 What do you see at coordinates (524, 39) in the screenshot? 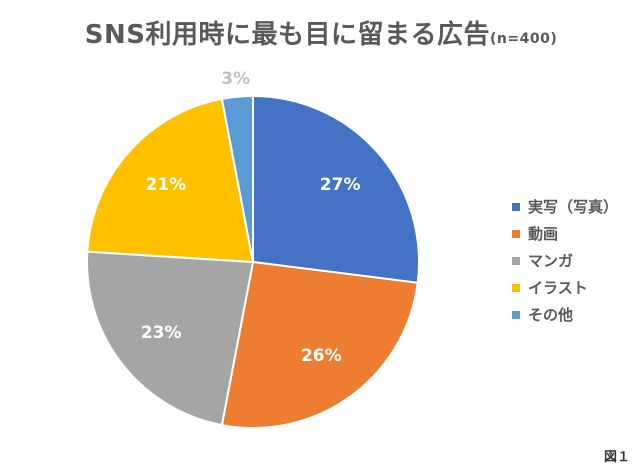
I see `chart-subtitle: (n=400)` at bounding box center [524, 39].